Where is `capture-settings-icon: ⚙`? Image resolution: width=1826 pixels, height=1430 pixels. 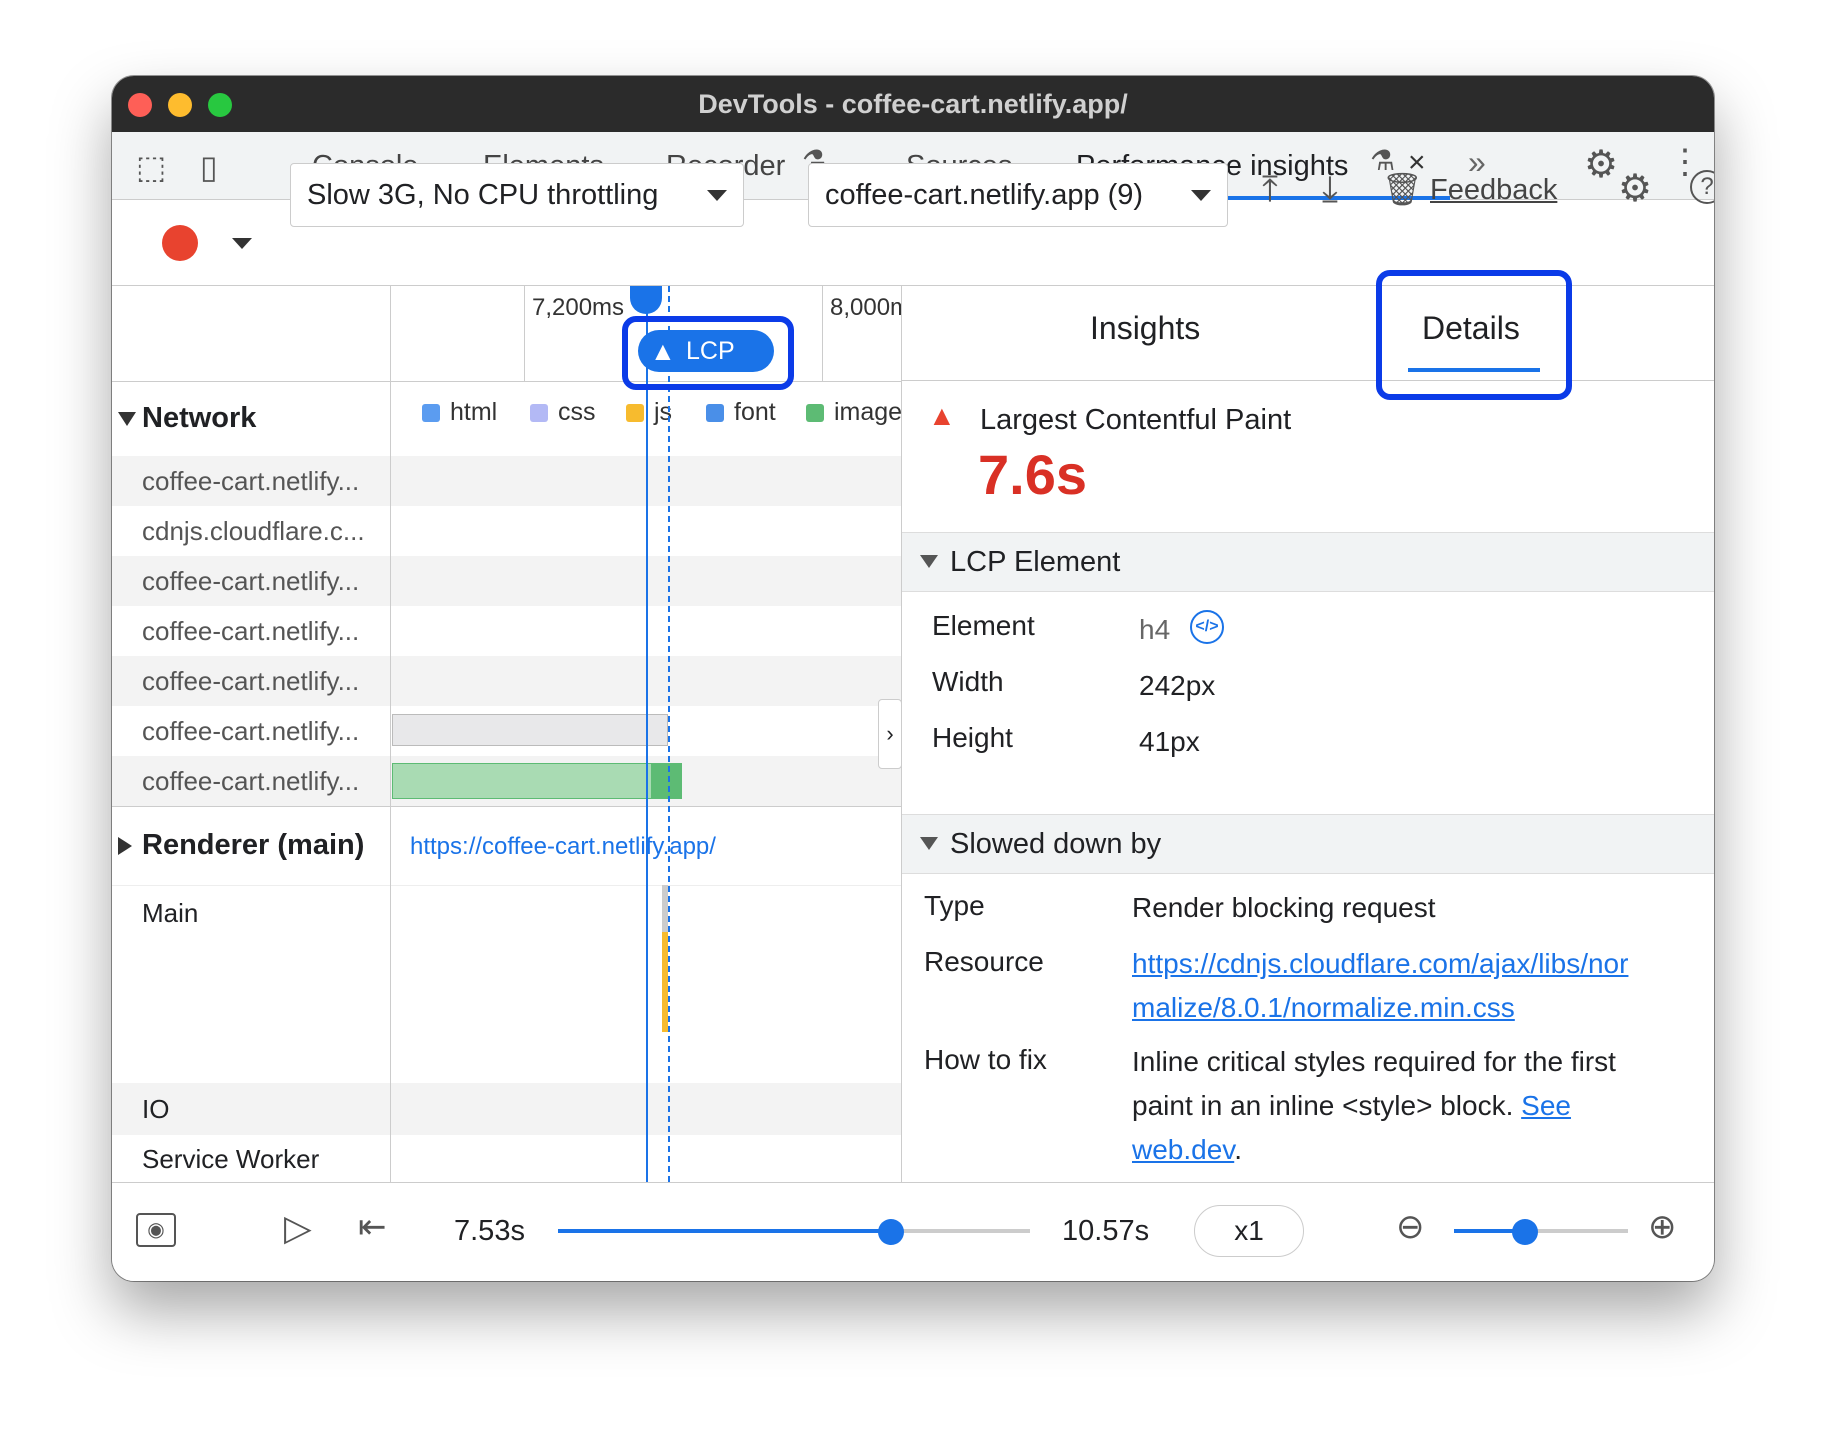 capture-settings-icon: ⚙ is located at coordinates (1635, 189).